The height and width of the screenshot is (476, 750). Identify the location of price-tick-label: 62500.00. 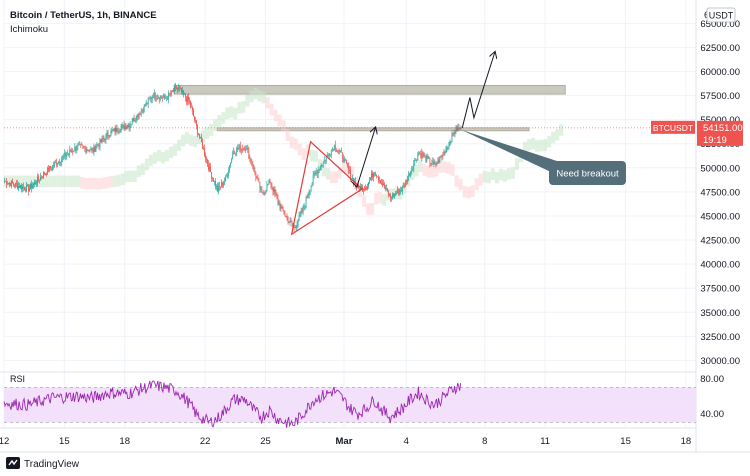
(720, 48).